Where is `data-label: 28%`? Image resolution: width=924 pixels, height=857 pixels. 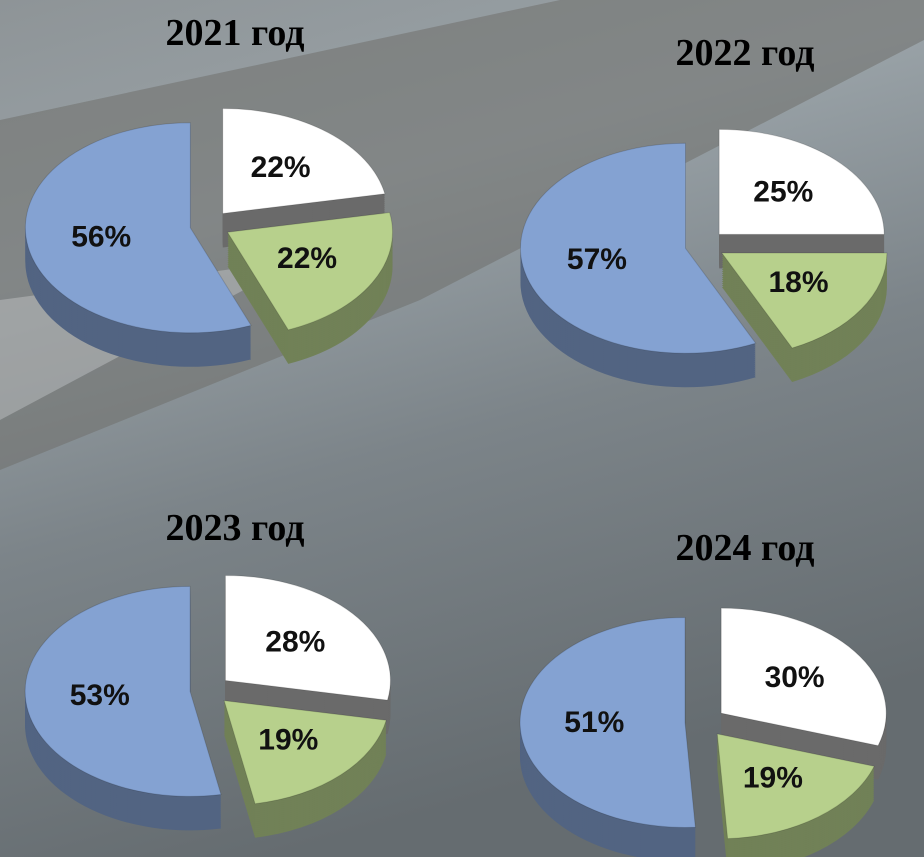
data-label: 28% is located at coordinates (295, 642).